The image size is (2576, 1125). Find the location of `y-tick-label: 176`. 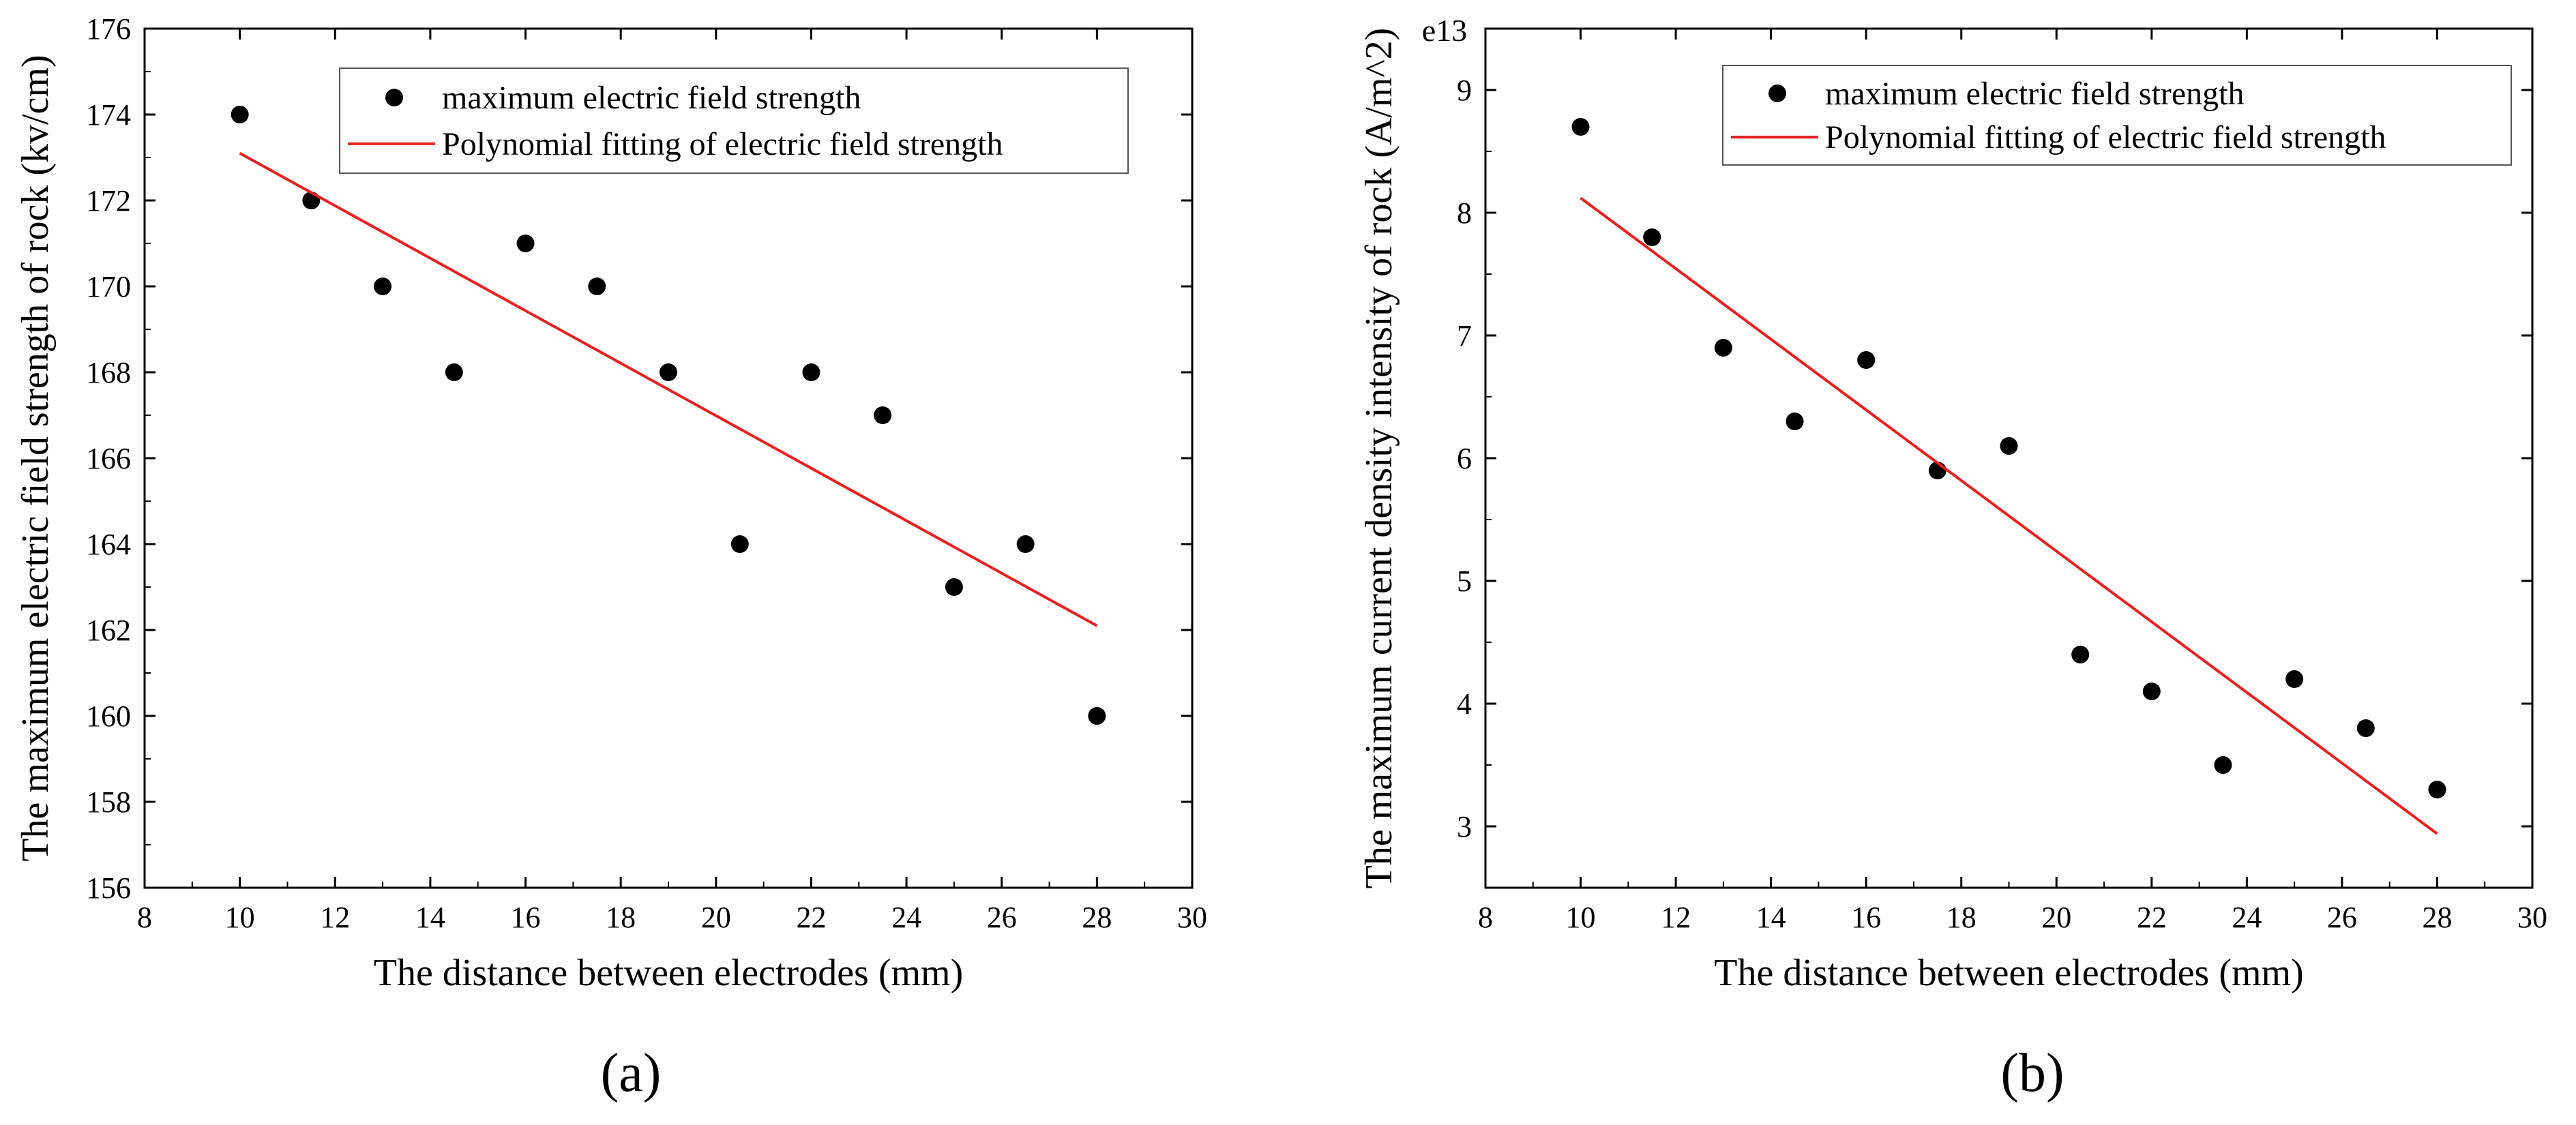

y-tick-label: 176 is located at coordinates (108, 29).